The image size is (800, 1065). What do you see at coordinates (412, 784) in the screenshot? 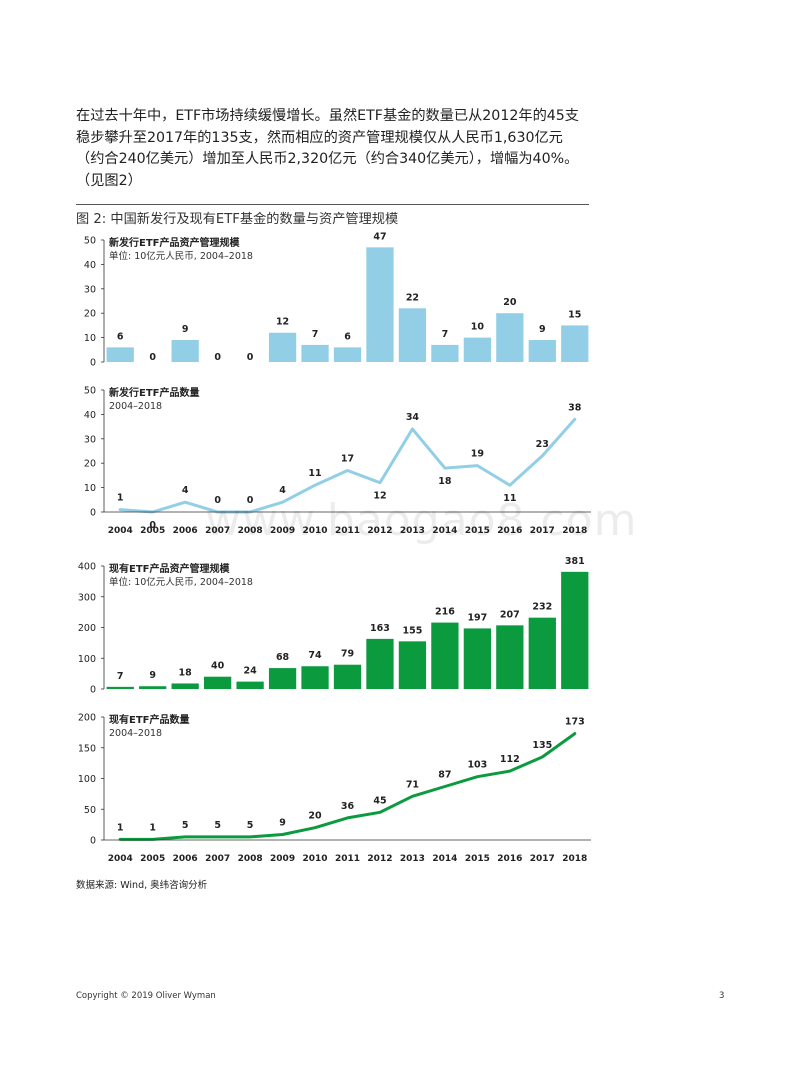
I see `point-data-label: 71` at bounding box center [412, 784].